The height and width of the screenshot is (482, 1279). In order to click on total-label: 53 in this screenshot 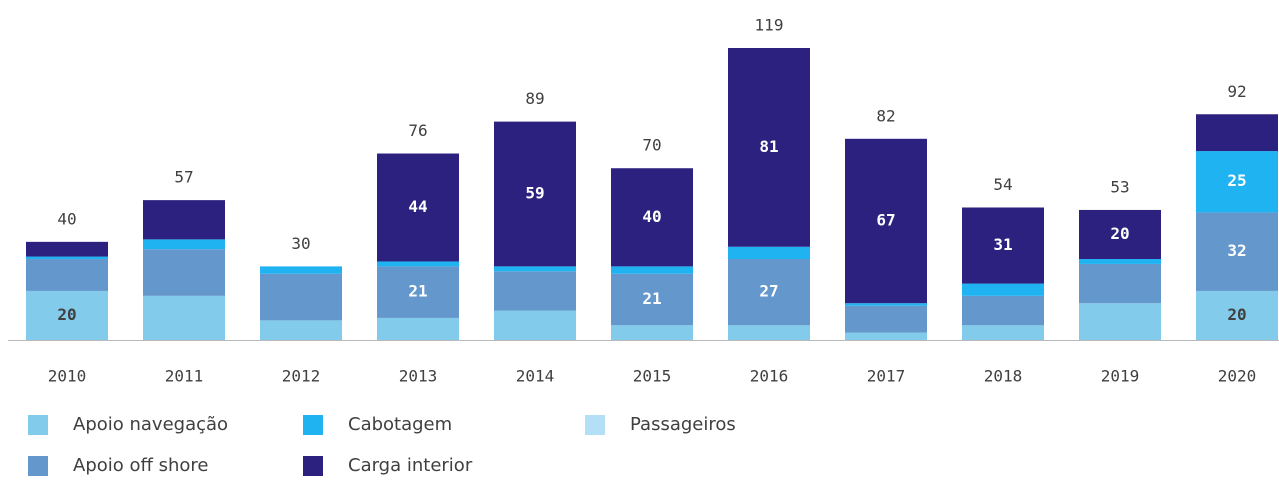, I will do `click(1119, 186)`.